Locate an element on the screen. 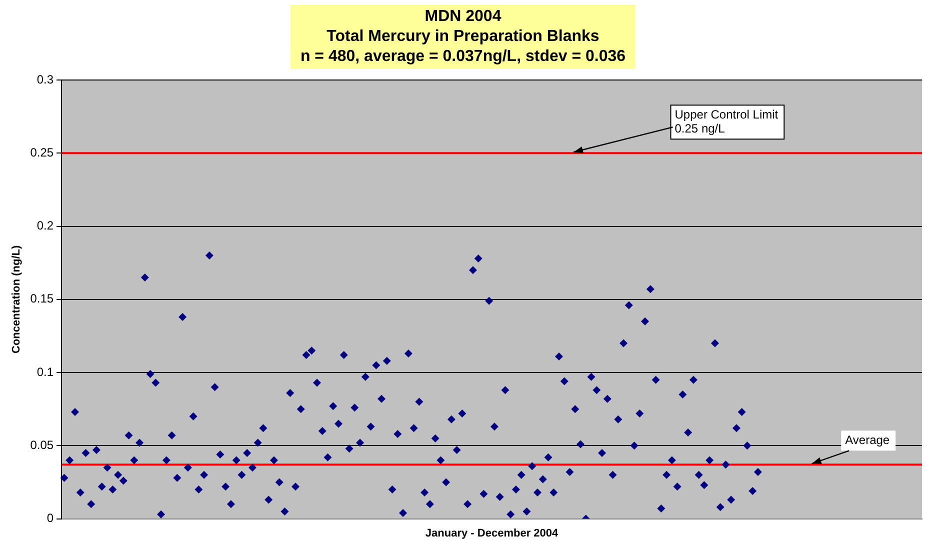 Image resolution: width=926 pixels, height=546 pixels. x-axis-title: January - December 2004 is located at coordinates (492, 533).